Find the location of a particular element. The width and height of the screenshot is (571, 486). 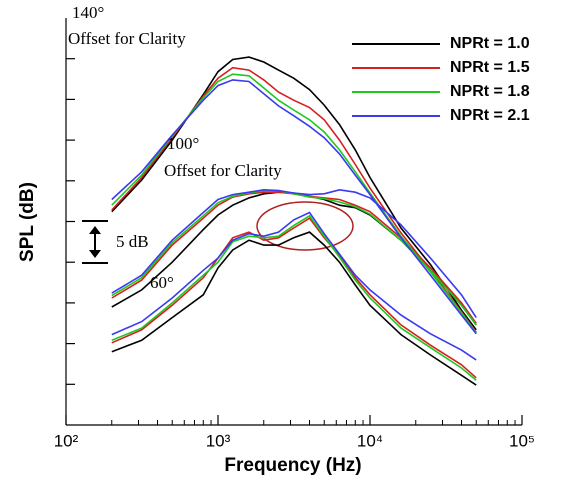

x-tick-label: 10³ is located at coordinates (218, 440).